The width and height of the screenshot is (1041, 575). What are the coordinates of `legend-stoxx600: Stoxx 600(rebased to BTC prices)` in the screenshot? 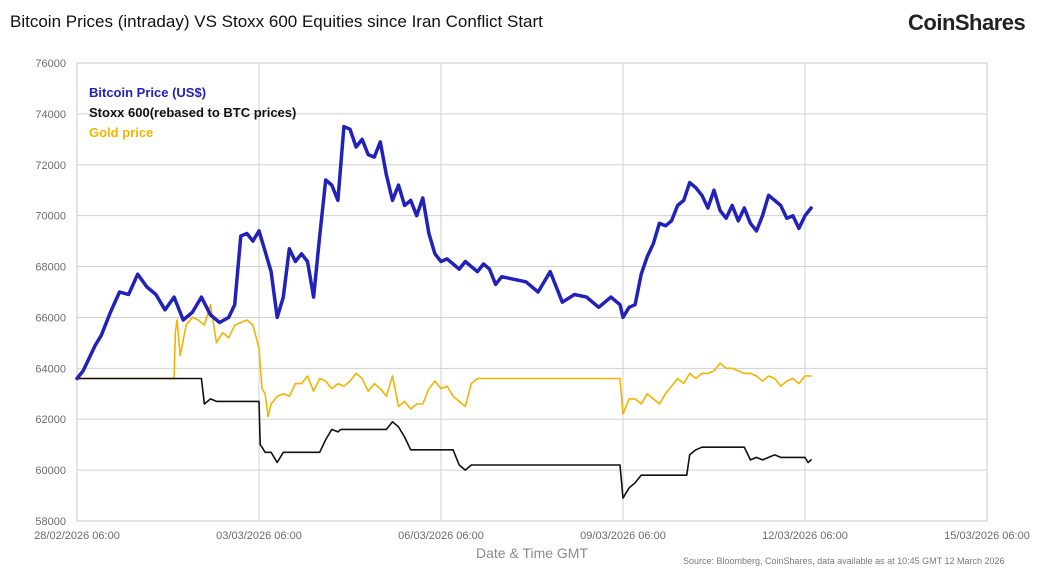 It's located at (192, 112).